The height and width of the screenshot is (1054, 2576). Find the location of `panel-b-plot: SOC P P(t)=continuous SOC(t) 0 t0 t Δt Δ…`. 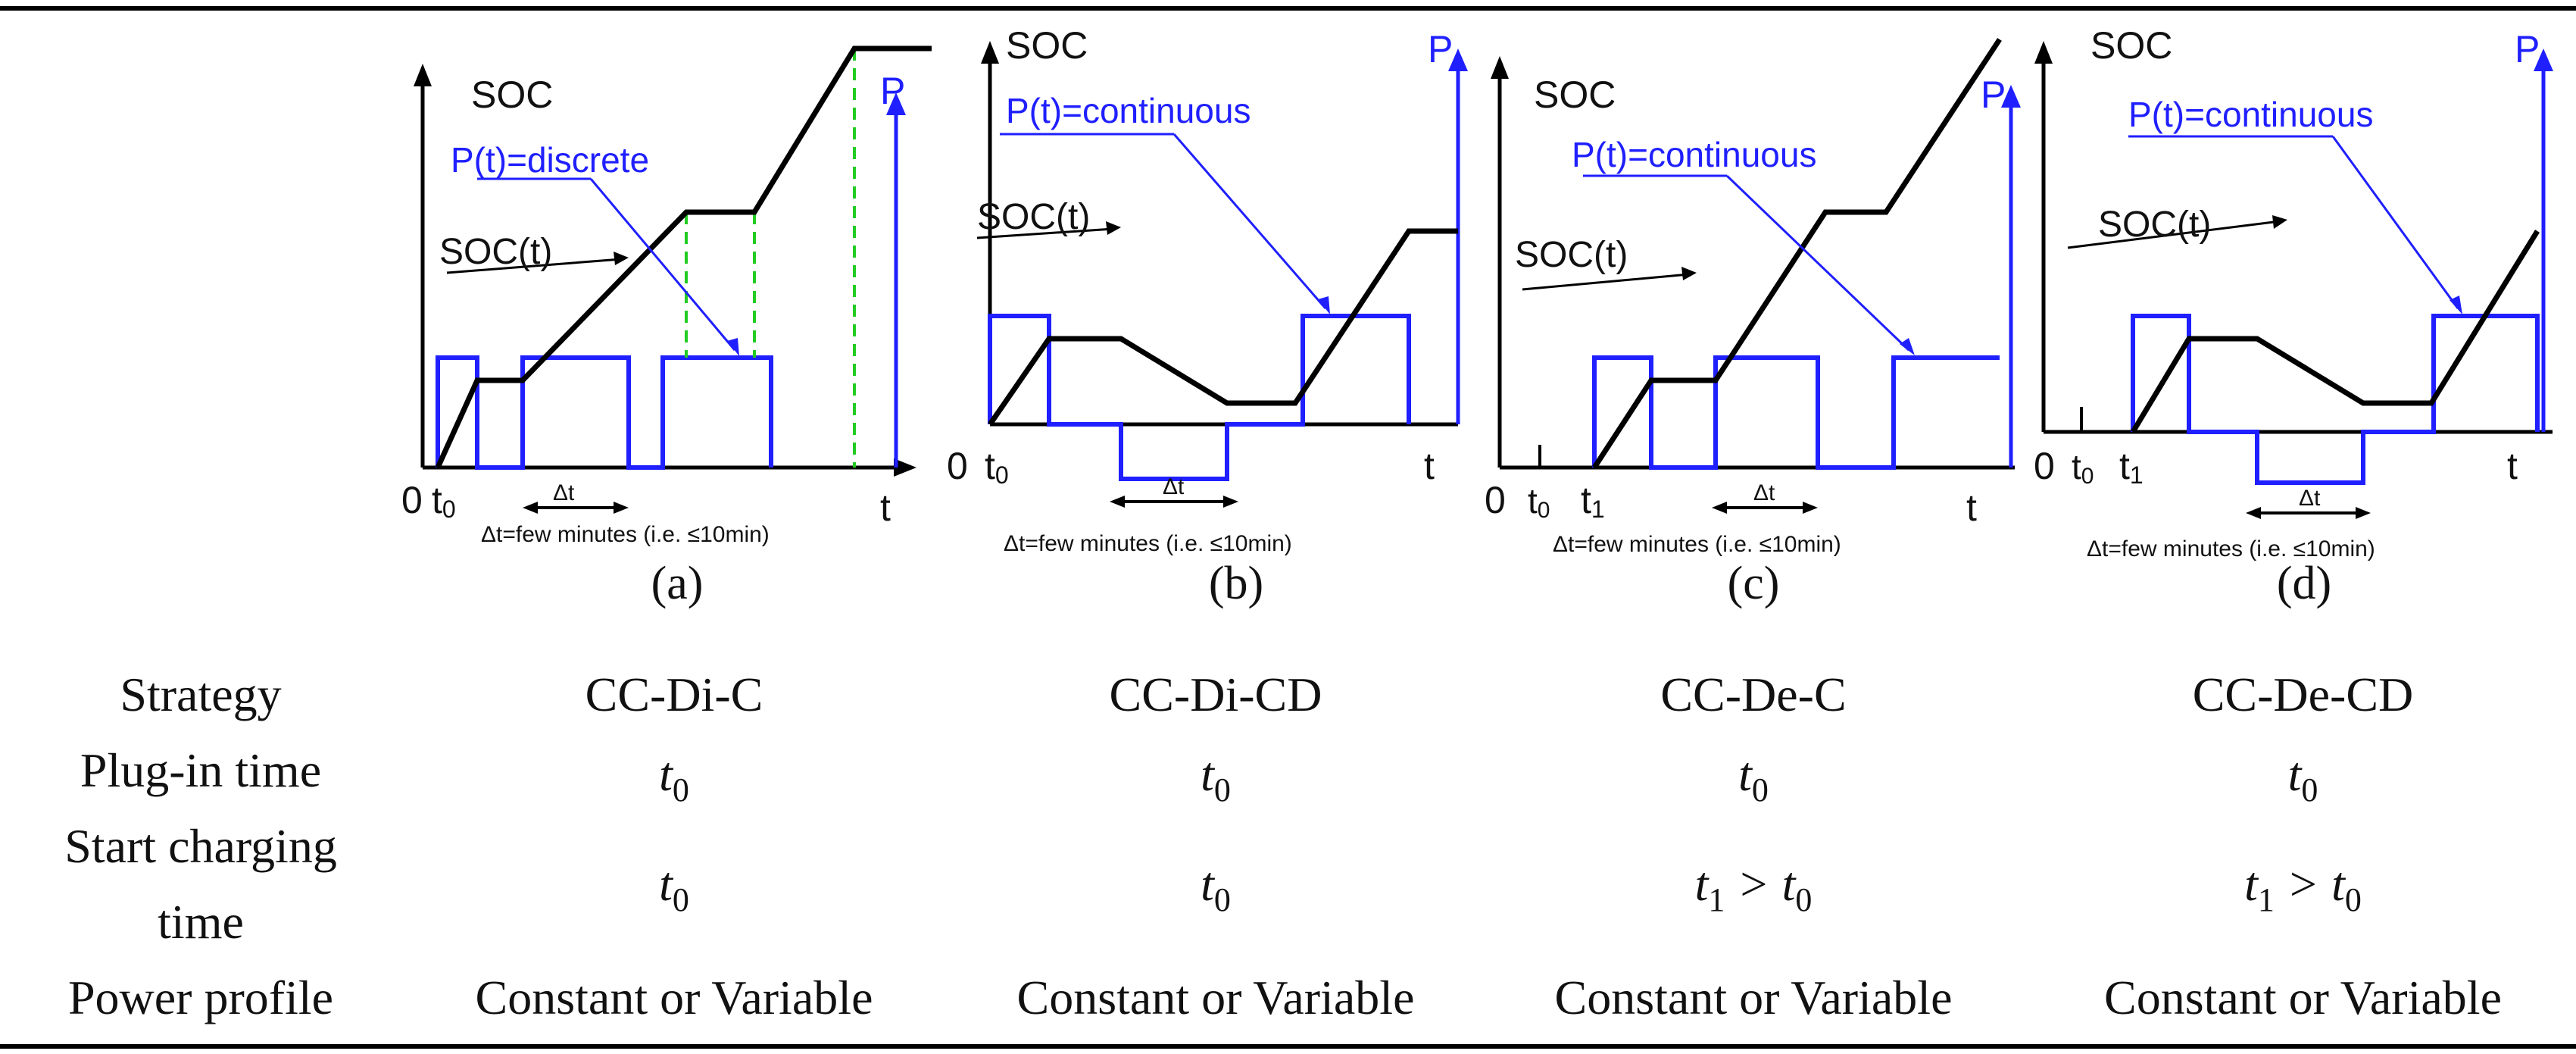

panel-b-plot: SOC P P(t)=continuous SOC(t) 0 t0 t Δt Δ… is located at coordinates (1208, 317).